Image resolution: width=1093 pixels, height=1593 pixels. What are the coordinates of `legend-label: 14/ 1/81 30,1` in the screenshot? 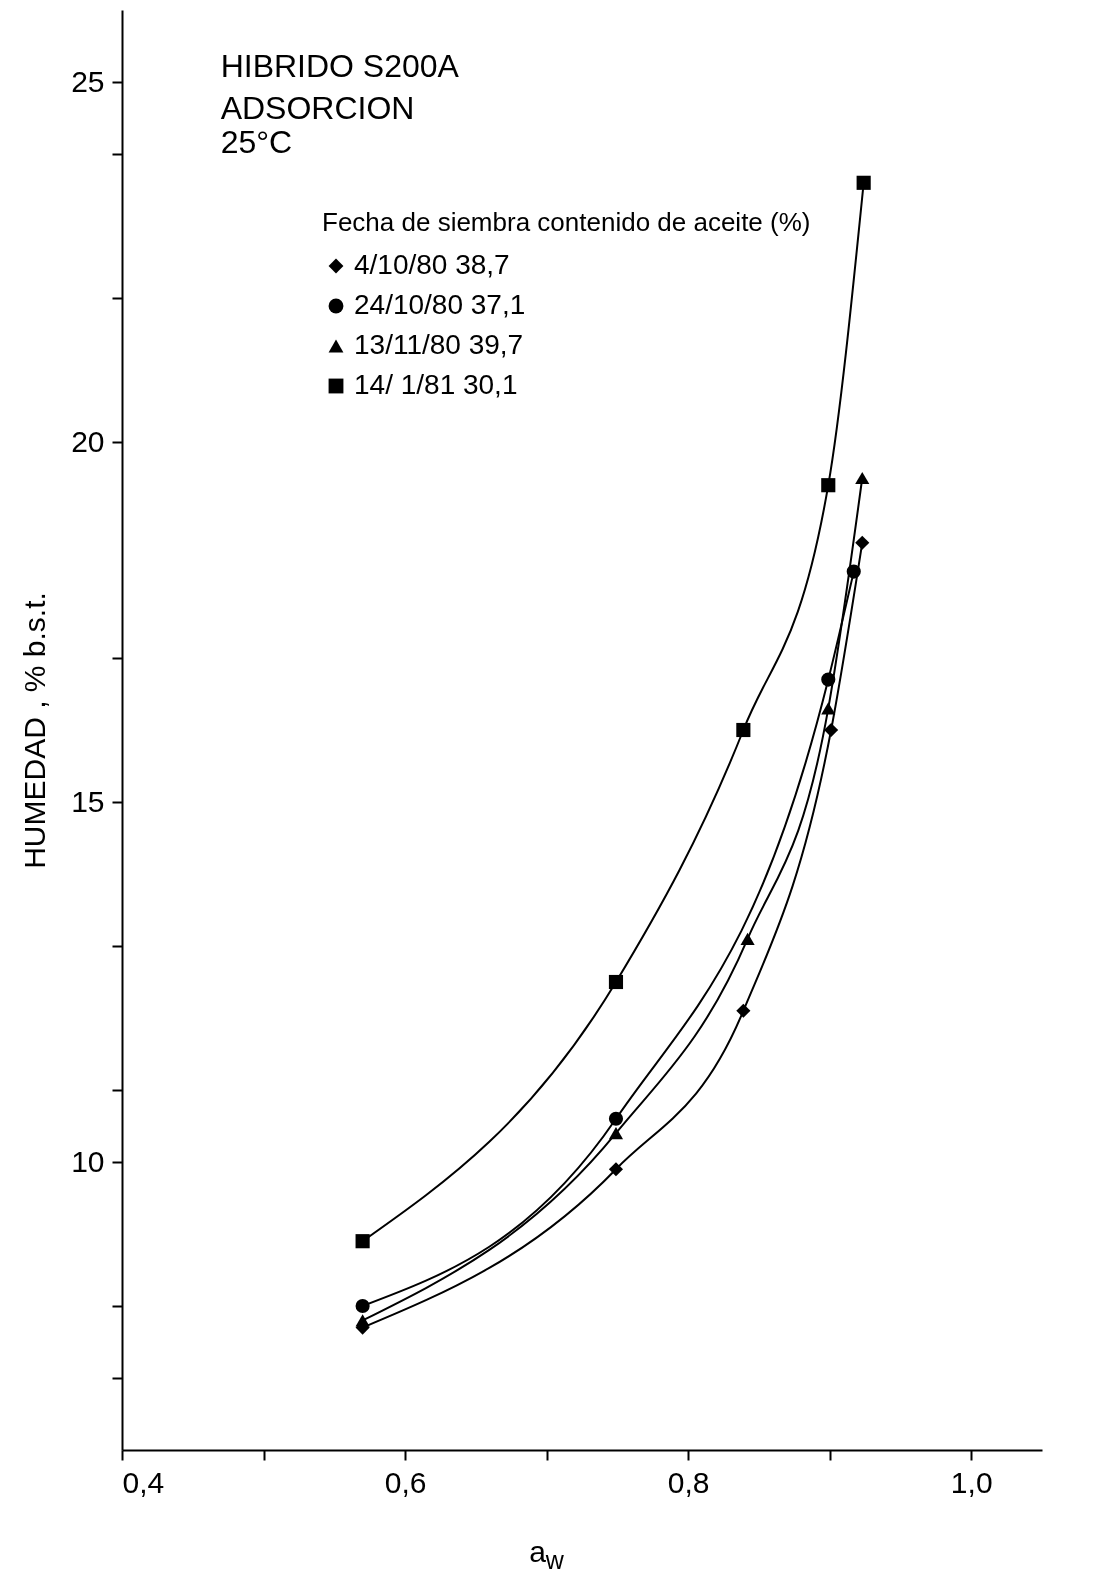 It's located at (436, 384).